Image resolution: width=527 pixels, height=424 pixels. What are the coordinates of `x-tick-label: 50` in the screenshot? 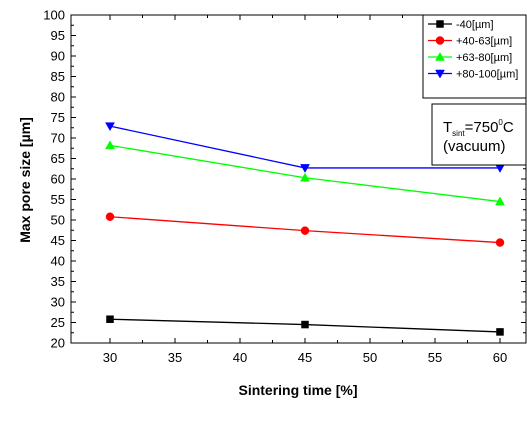 It's located at (370, 357).